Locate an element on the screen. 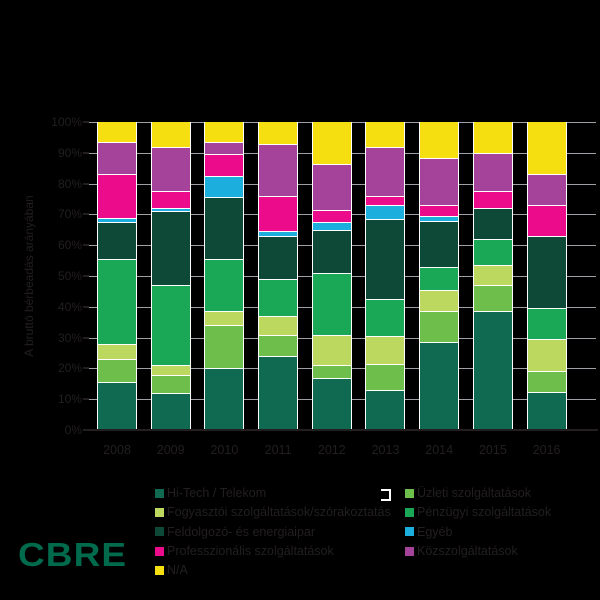 Image resolution: width=600 pixels, height=600 pixels. bar-2013 is located at coordinates (385, 276).